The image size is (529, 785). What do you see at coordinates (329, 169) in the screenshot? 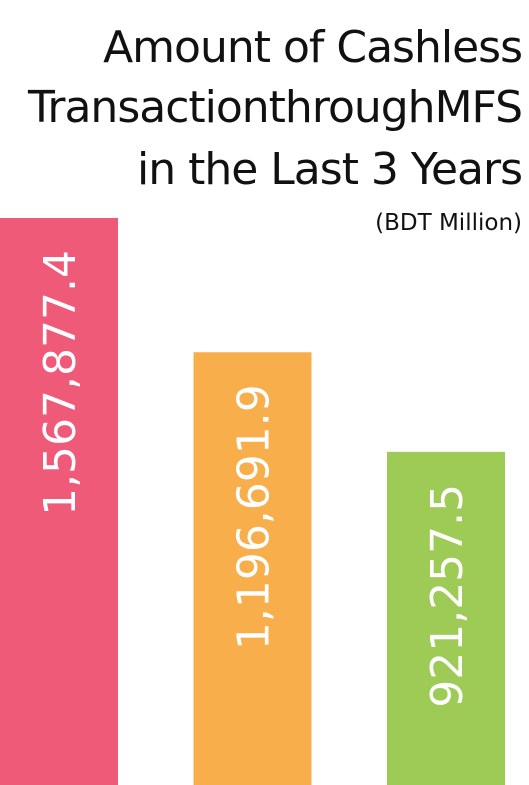
I see `chart-title: in the Last 3 Years` at bounding box center [329, 169].